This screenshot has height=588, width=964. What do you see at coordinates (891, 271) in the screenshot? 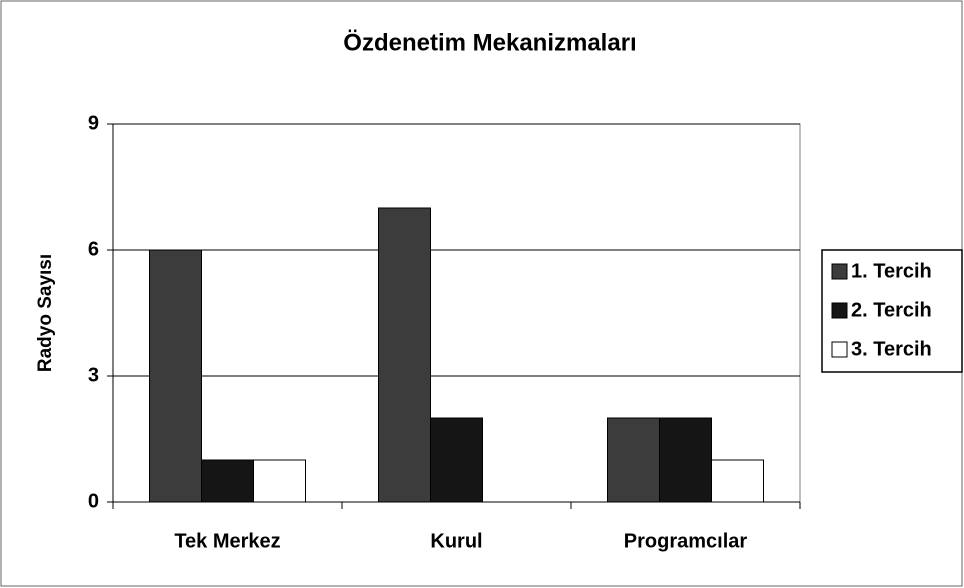
I see `legend-label: 1. Tercih` at bounding box center [891, 271].